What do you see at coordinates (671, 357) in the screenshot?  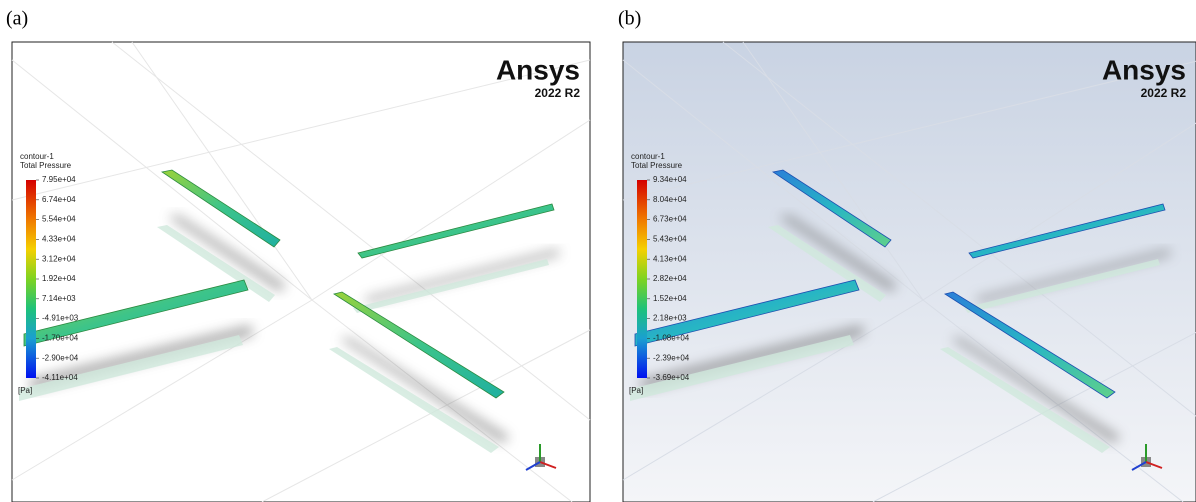 I see `colorbar-label: -2.39e+04` at bounding box center [671, 357].